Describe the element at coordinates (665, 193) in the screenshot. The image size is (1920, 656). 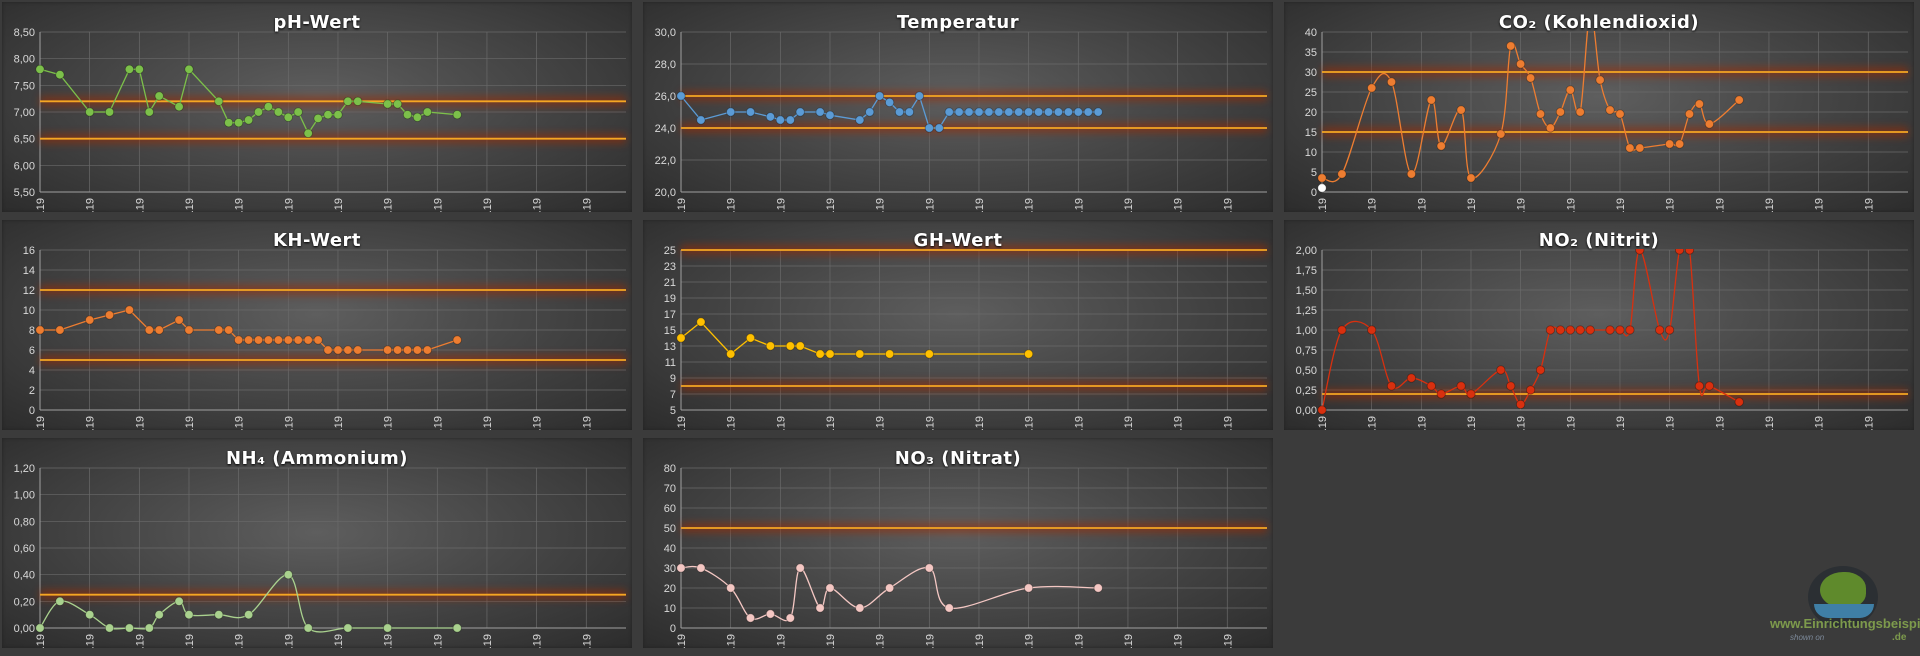
I see `y-tick-label: 20,0` at that location.